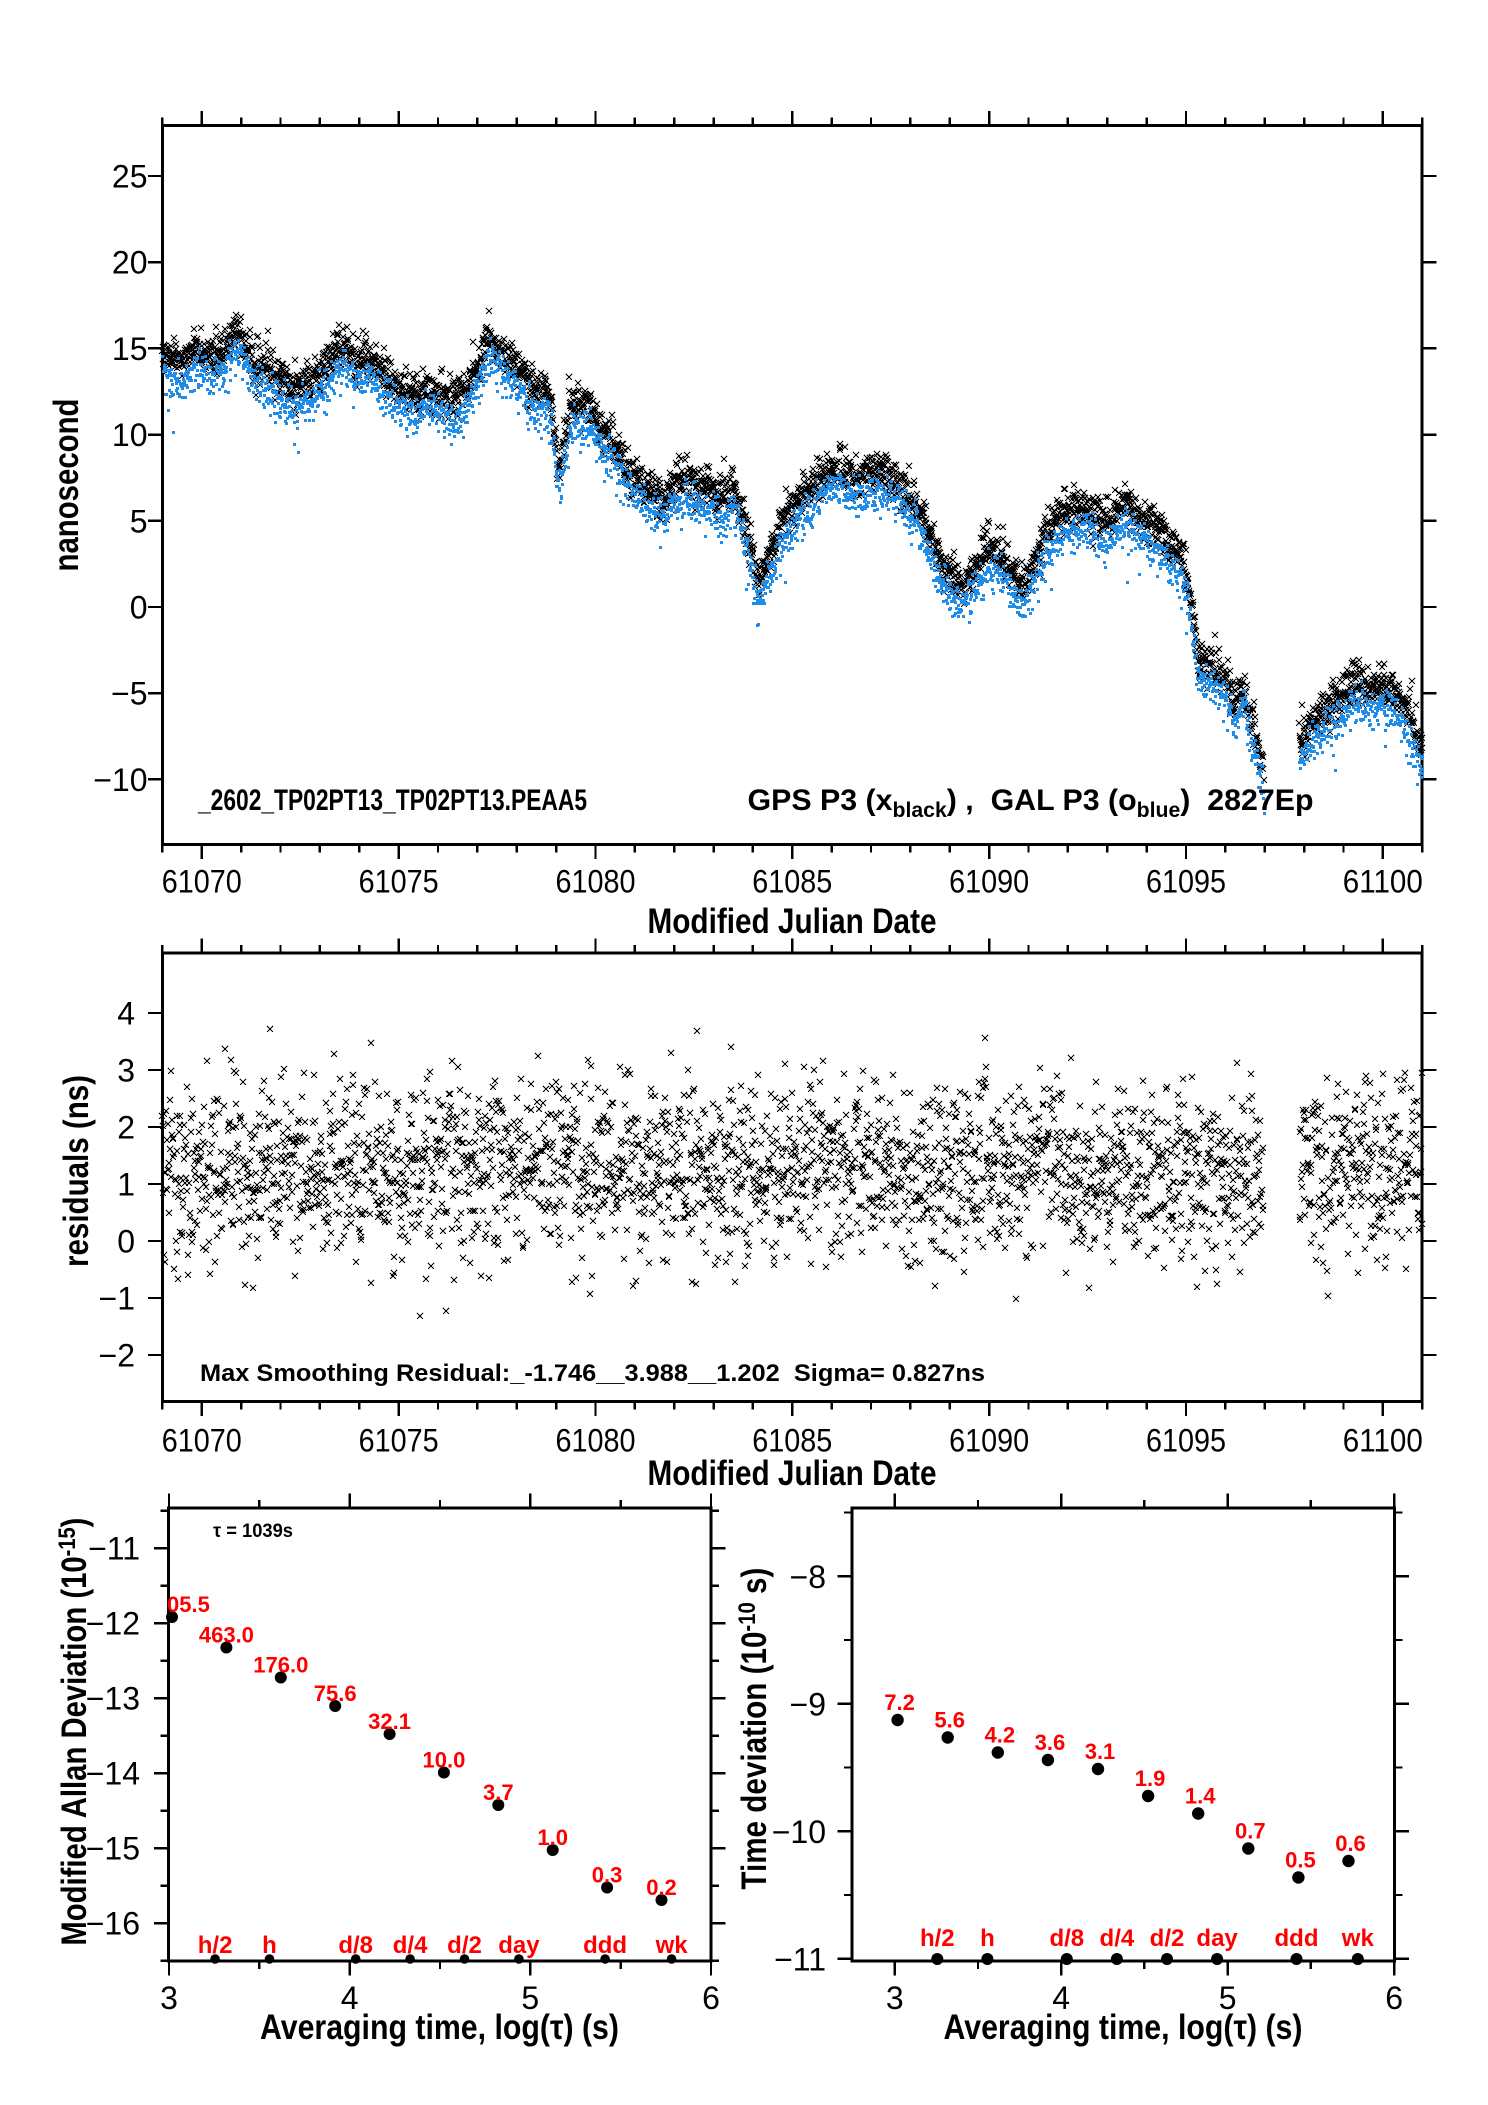 The width and height of the screenshot is (1488, 2105). What do you see at coordinates (949, 1720) in the screenshot?
I see `svg-text: 5.6` at bounding box center [949, 1720].